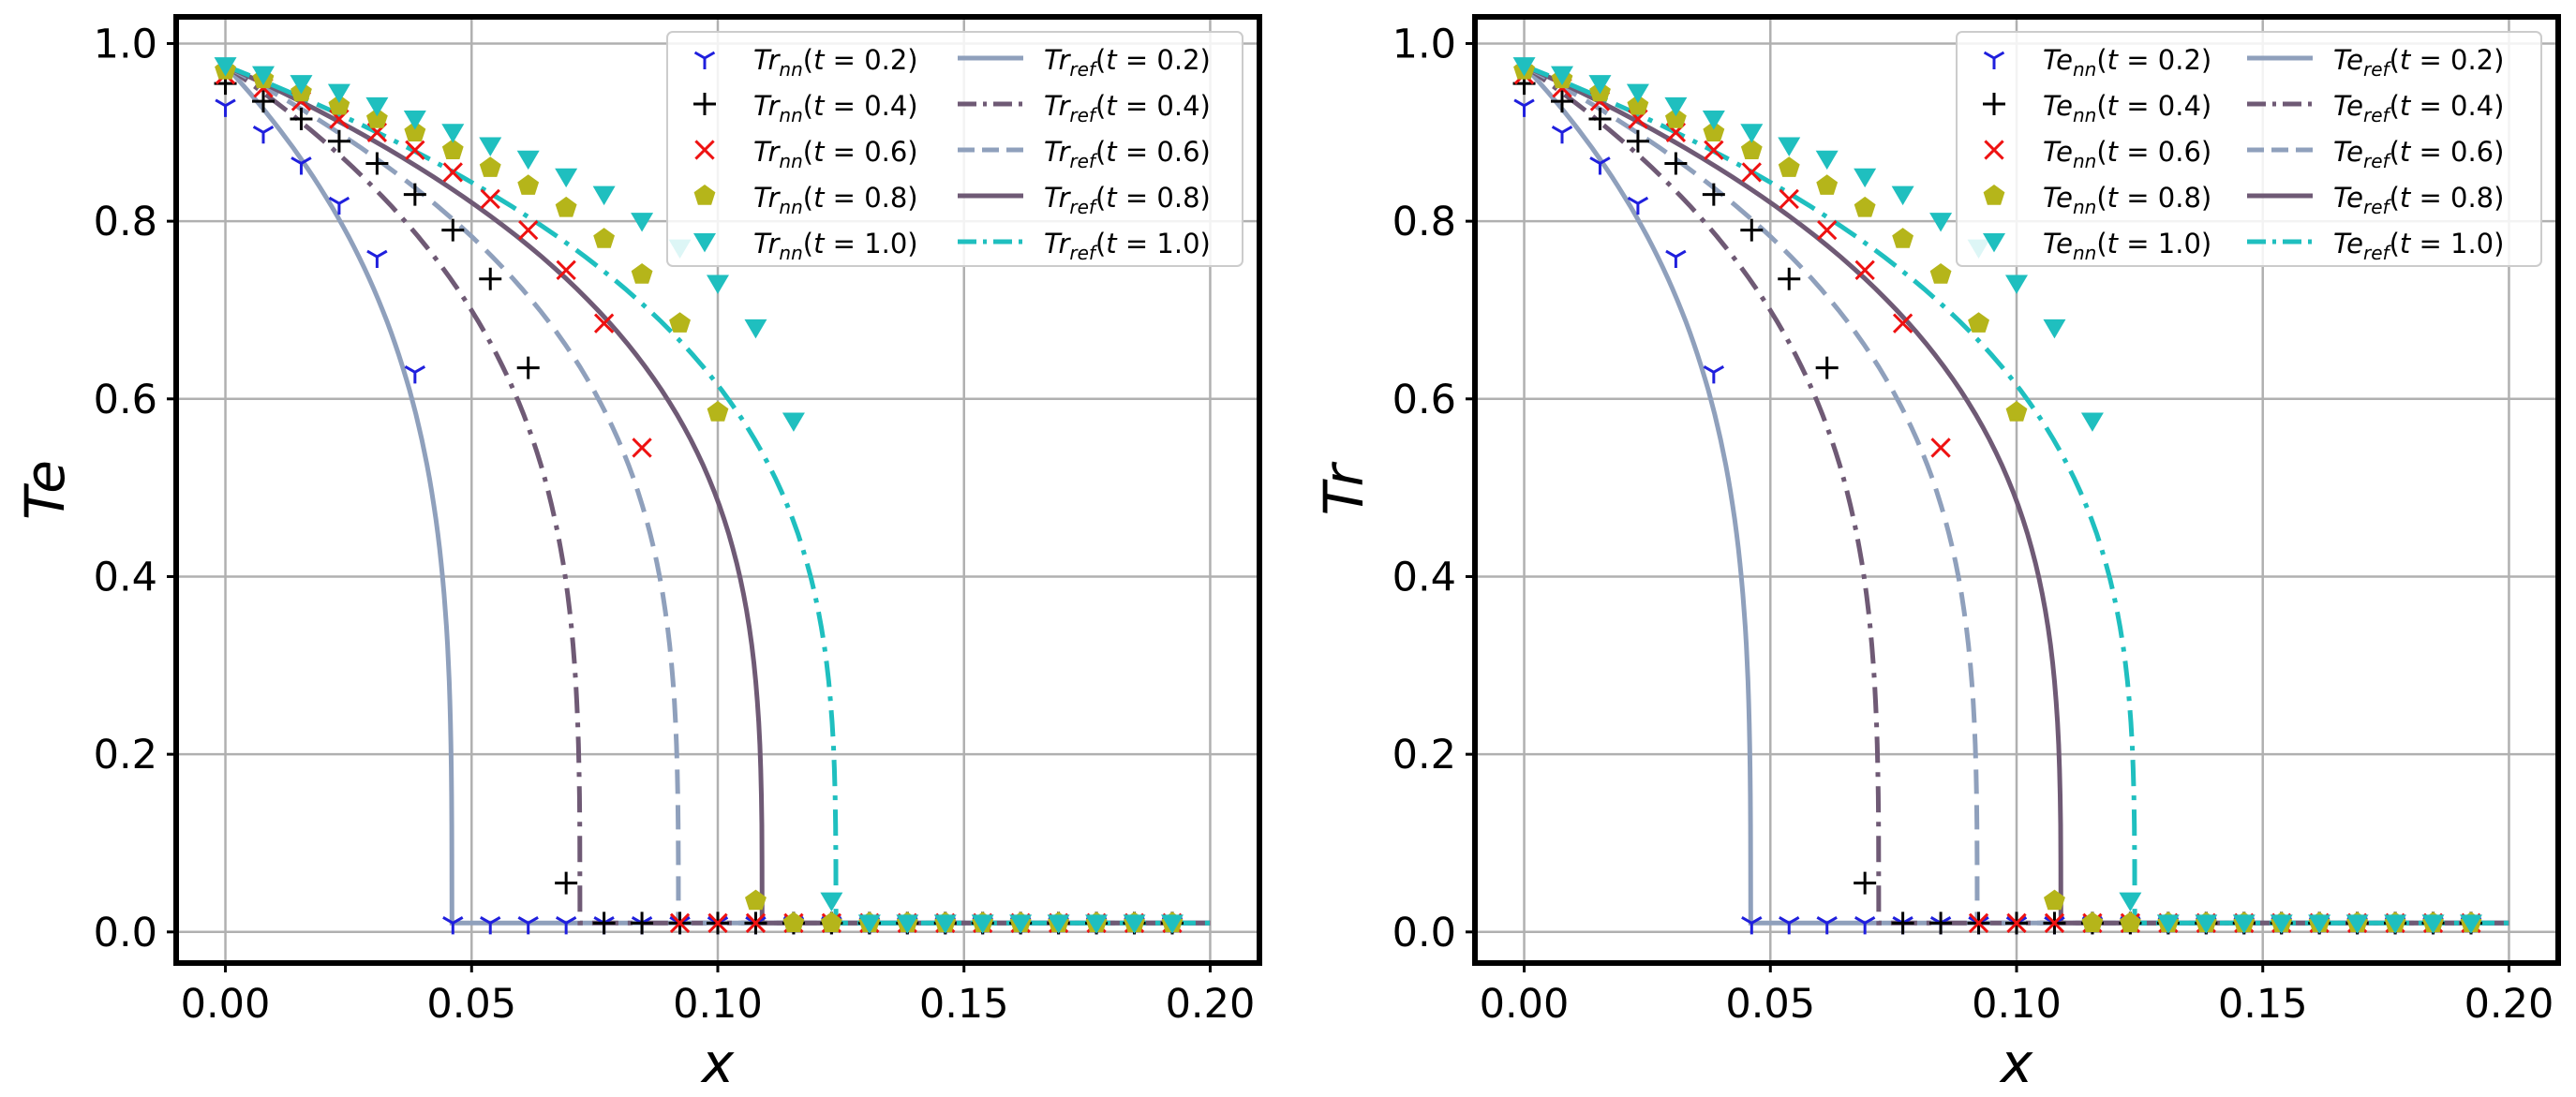 This screenshot has width=2576, height=1097. Describe the element at coordinates (1127, 108) in the screenshot. I see `legend-entry-ref: Trref(t = 0.4)` at that location.